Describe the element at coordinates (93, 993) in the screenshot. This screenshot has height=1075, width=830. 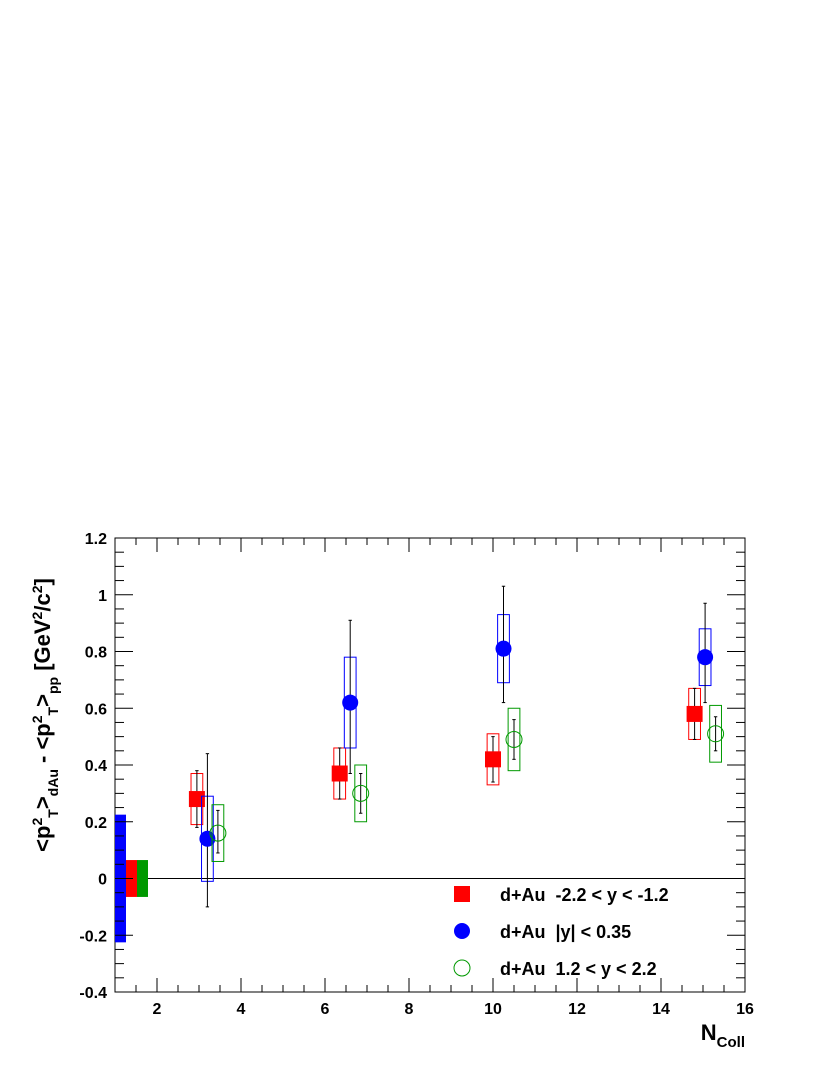
I see `y-tick-label: -0.4` at that location.